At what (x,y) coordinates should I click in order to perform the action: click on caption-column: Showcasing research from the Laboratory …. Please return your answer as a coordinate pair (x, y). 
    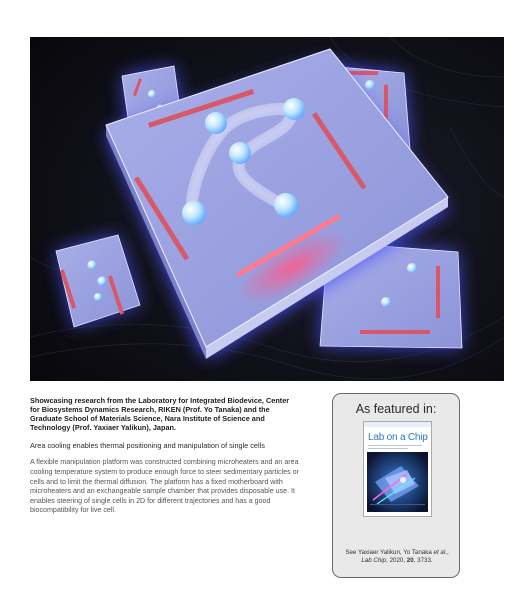
    Looking at the image, I should click on (165, 456).